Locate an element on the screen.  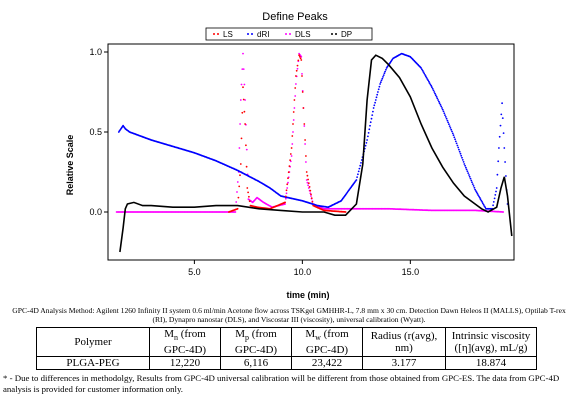
x-tick-label: 5.0 is located at coordinates (194, 272).